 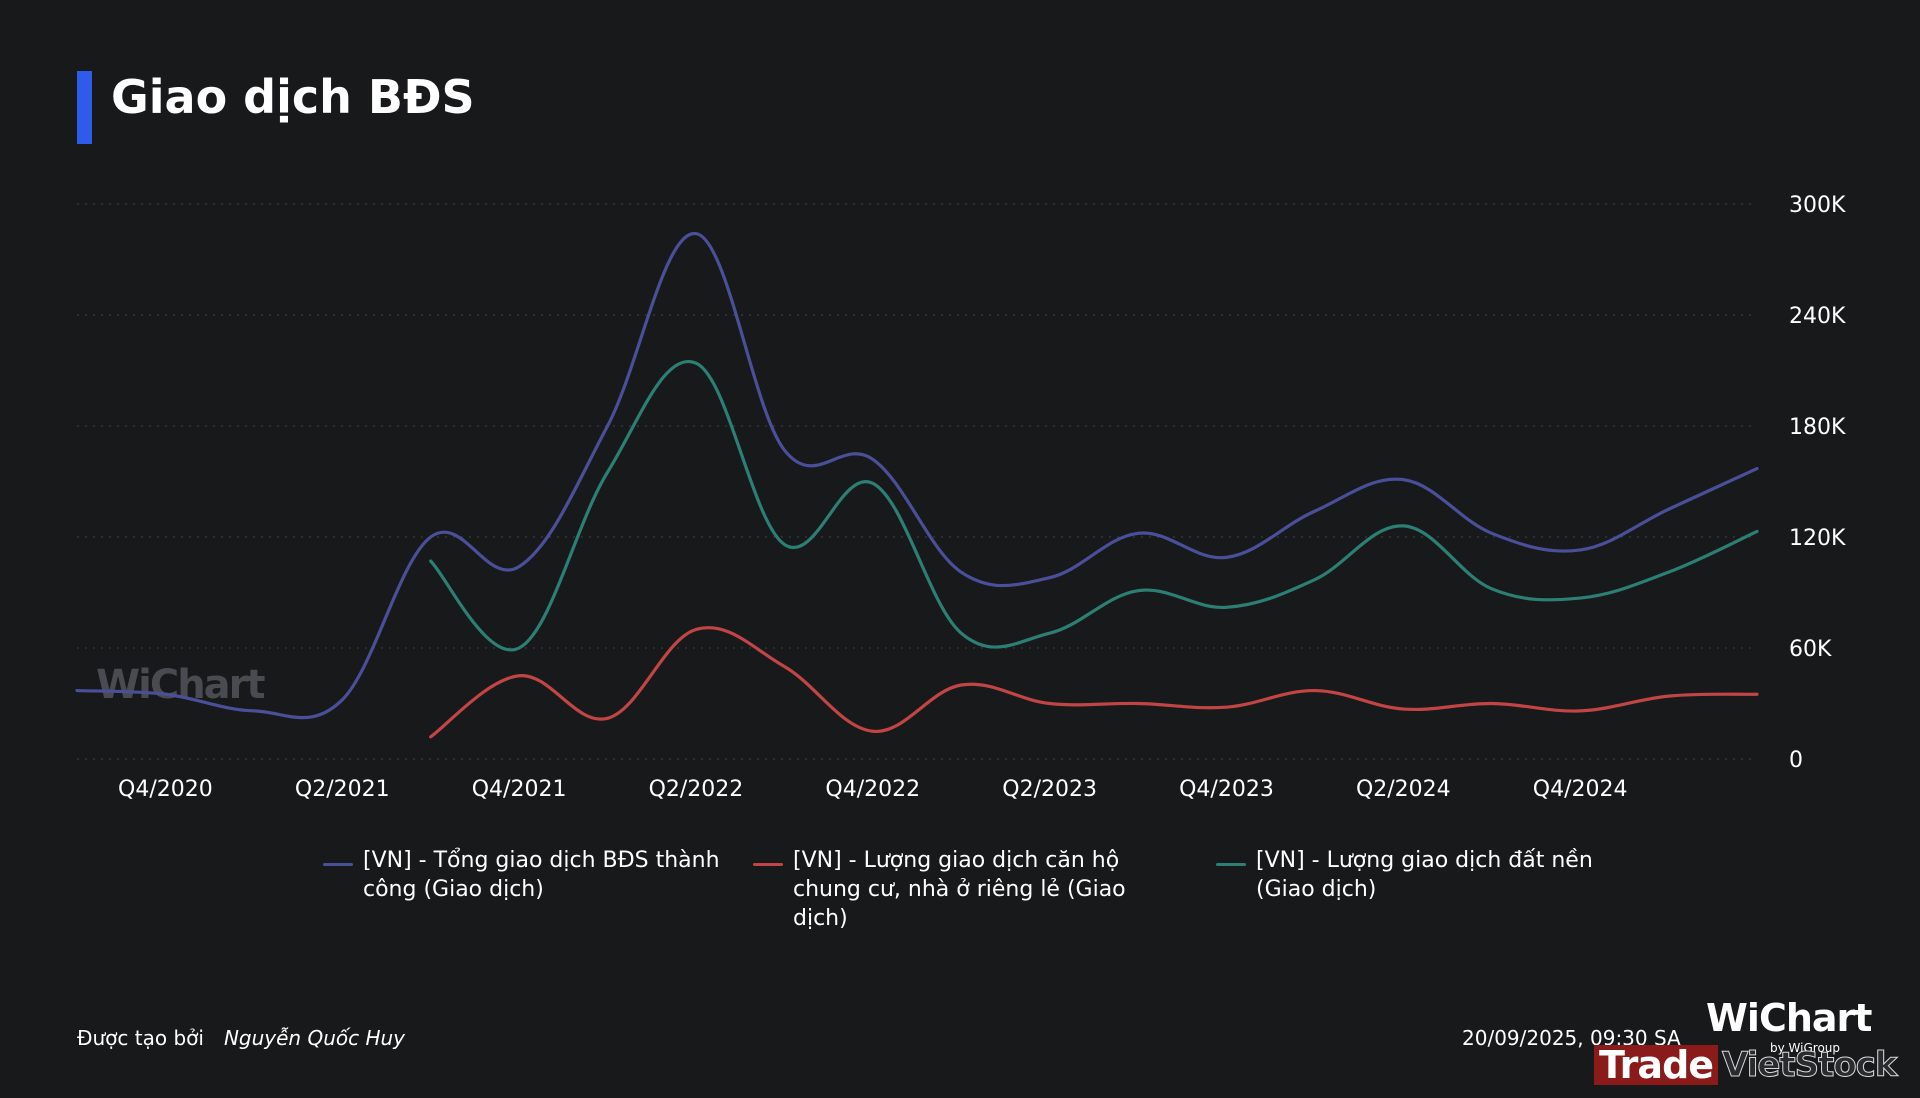 What do you see at coordinates (1789, 1018) in the screenshot?
I see `wichart-logo: WiChart` at bounding box center [1789, 1018].